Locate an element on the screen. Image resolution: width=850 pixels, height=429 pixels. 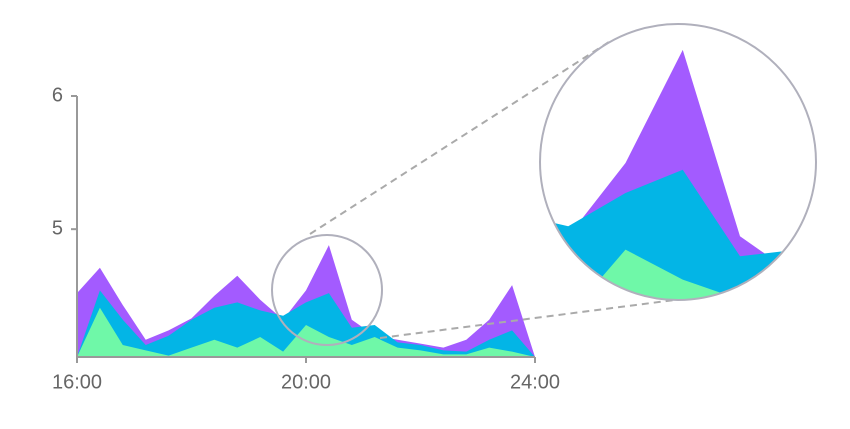
y-tick-label: 6 is located at coordinates (57, 95).